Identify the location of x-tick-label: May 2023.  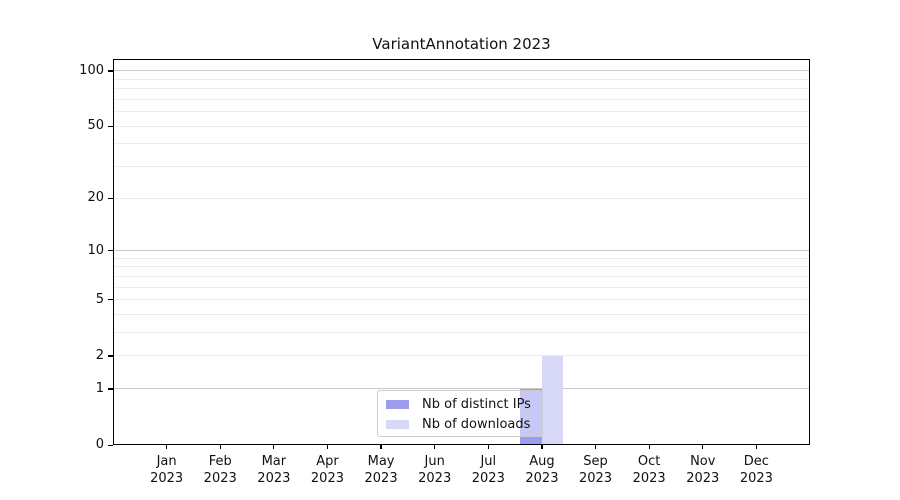
(381, 470).